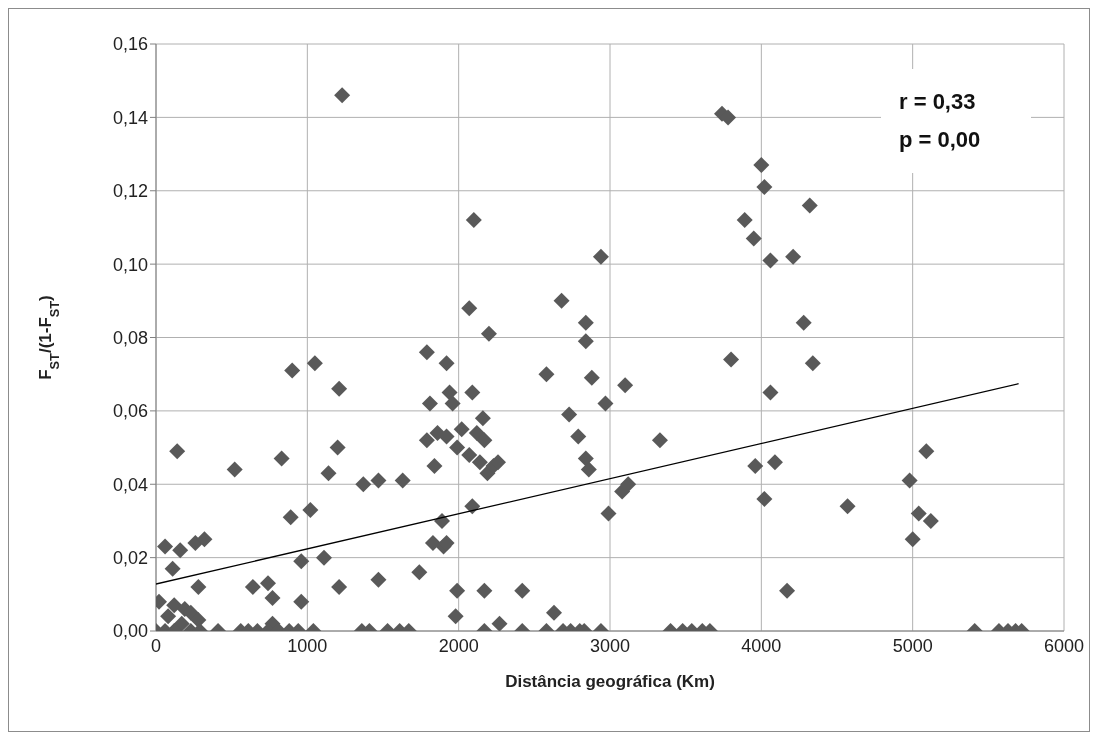 The width and height of the screenshot is (1098, 740). What do you see at coordinates (912, 645) in the screenshot?
I see `x-tick-label: 5000` at bounding box center [912, 645].